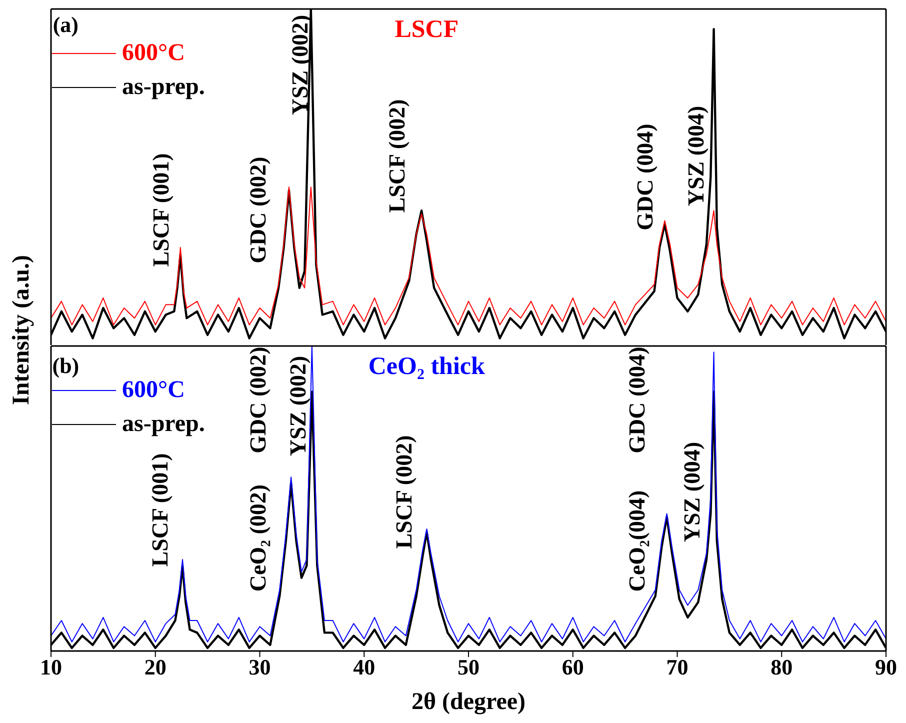  Describe the element at coordinates (259, 667) in the screenshot. I see `x-tick-label: 30` at that location.